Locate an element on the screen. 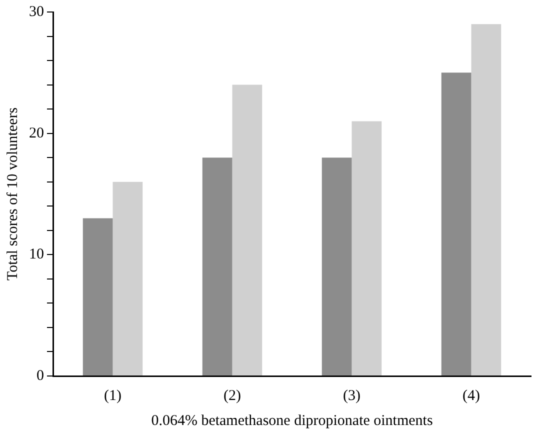 This screenshot has width=539, height=434. y-tick-label: 0 is located at coordinates (40, 376).